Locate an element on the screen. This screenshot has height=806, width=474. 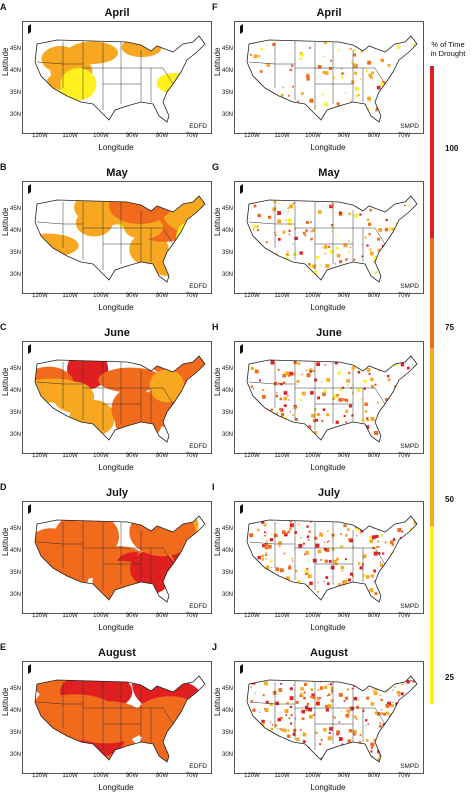
longitude-ticks: 120W 110W 100W 90W 80W 70W is located at coordinates (328, 458).